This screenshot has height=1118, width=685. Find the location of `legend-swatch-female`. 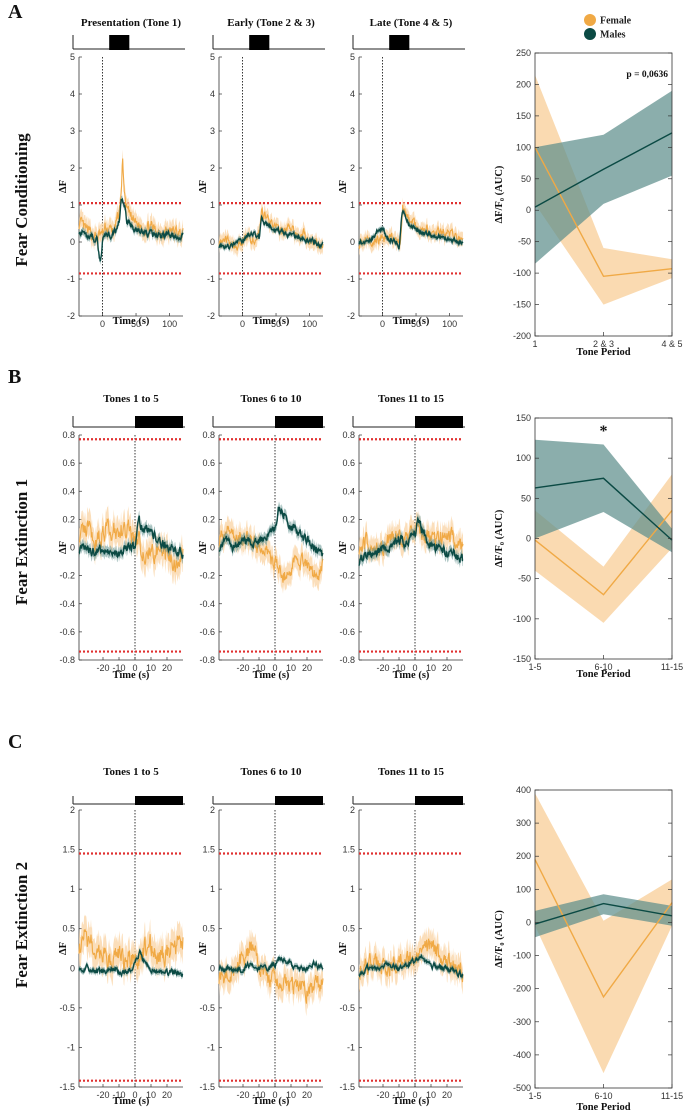

legend-swatch-female is located at coordinates (590, 20).